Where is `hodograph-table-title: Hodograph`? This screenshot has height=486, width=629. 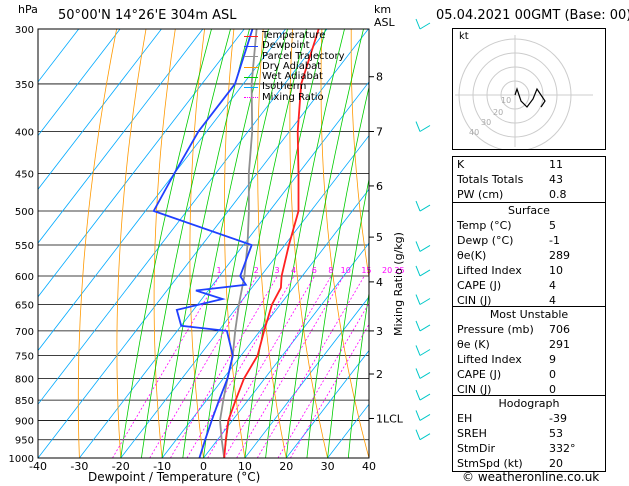 hodograph-table-title: Hodograph is located at coordinates (529, 403).